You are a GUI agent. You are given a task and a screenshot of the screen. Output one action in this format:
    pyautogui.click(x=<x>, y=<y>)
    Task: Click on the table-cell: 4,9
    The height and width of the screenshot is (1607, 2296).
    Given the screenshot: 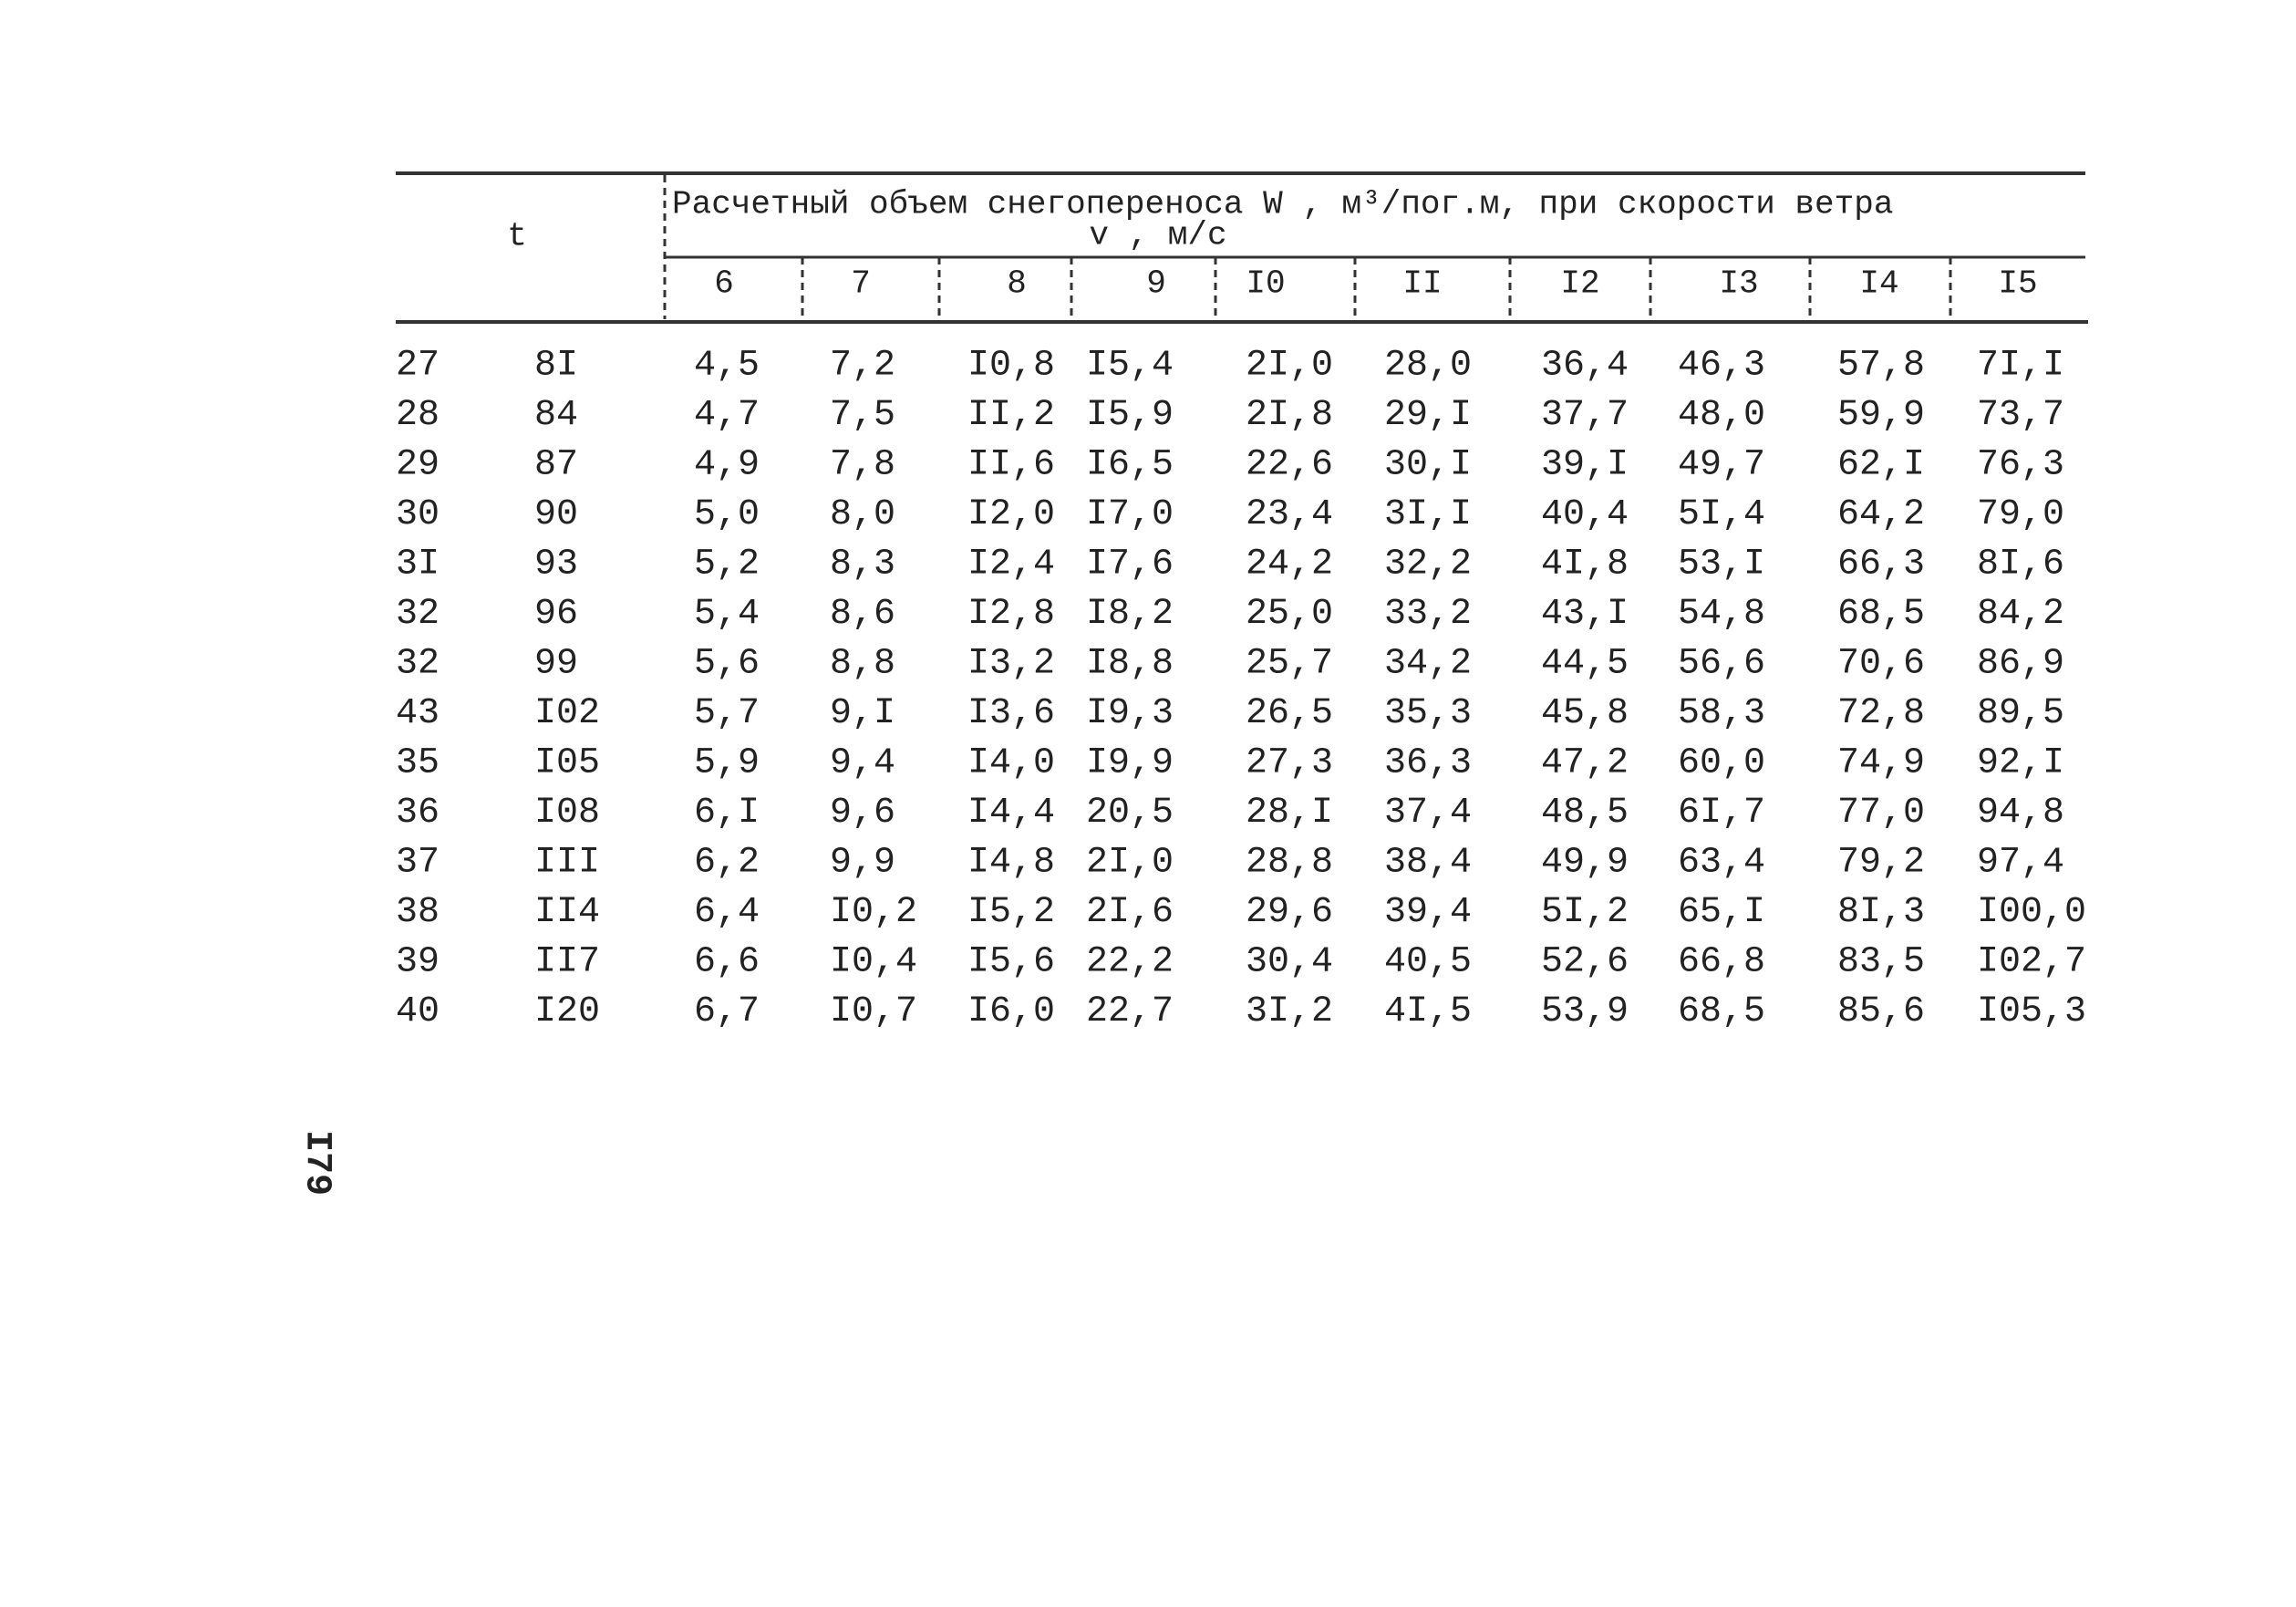 What is the action you would take?
    pyautogui.click(x=727, y=465)
    